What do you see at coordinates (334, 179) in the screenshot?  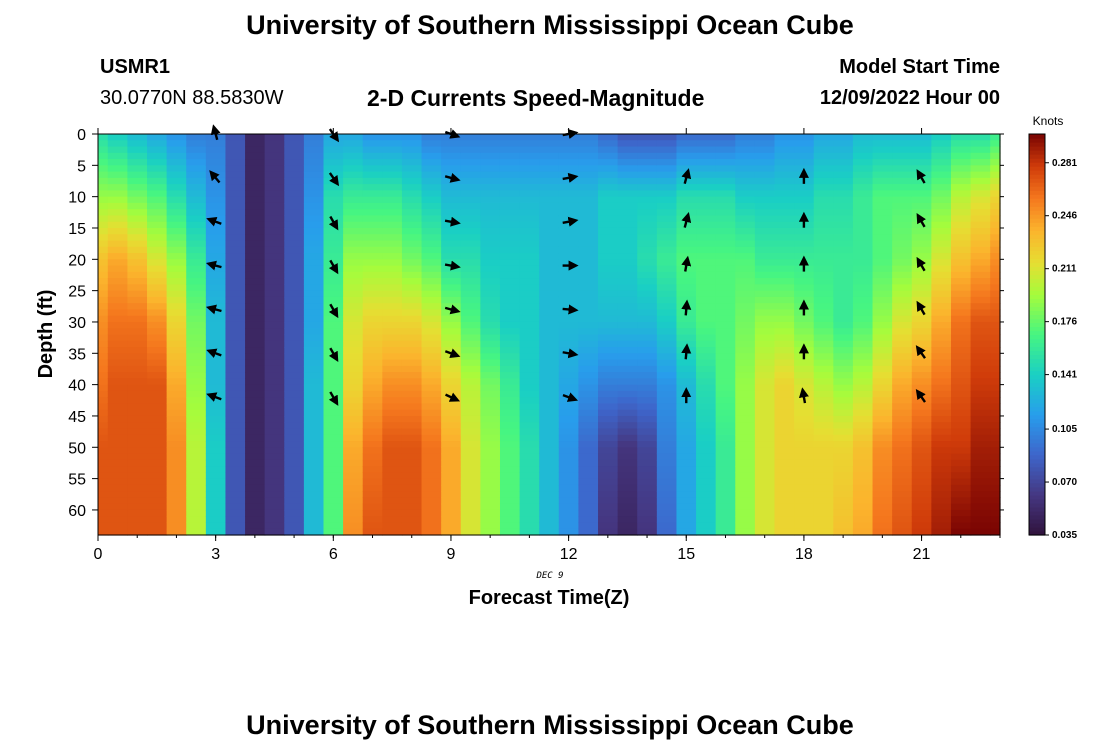 I see `current-vector-arrow` at bounding box center [334, 179].